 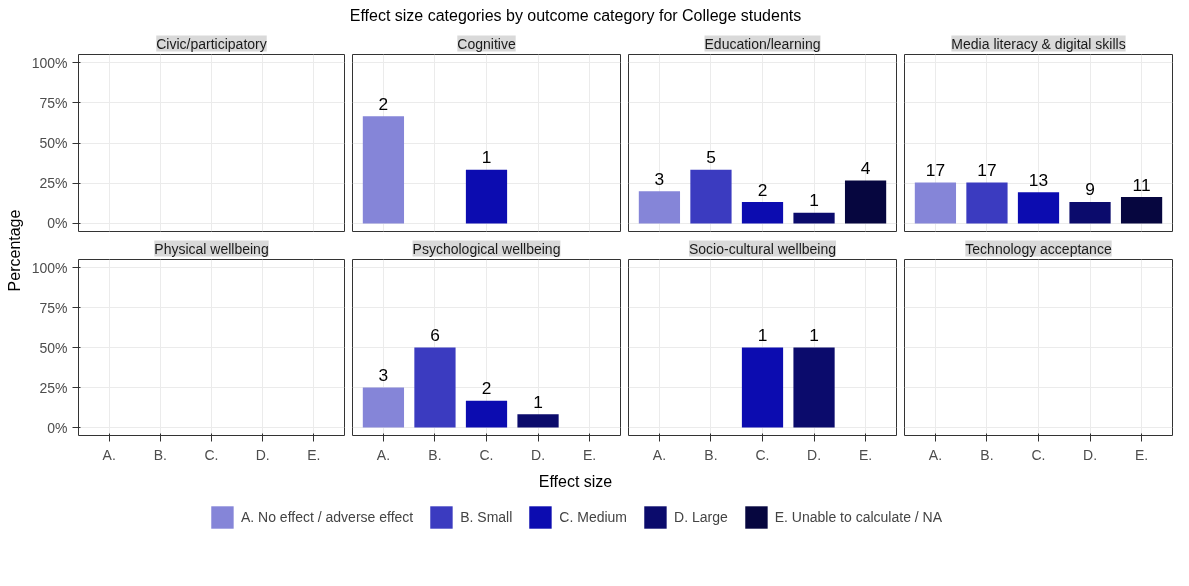 What do you see at coordinates (1141, 184) in the screenshot?
I see `annotation: 11` at bounding box center [1141, 184].